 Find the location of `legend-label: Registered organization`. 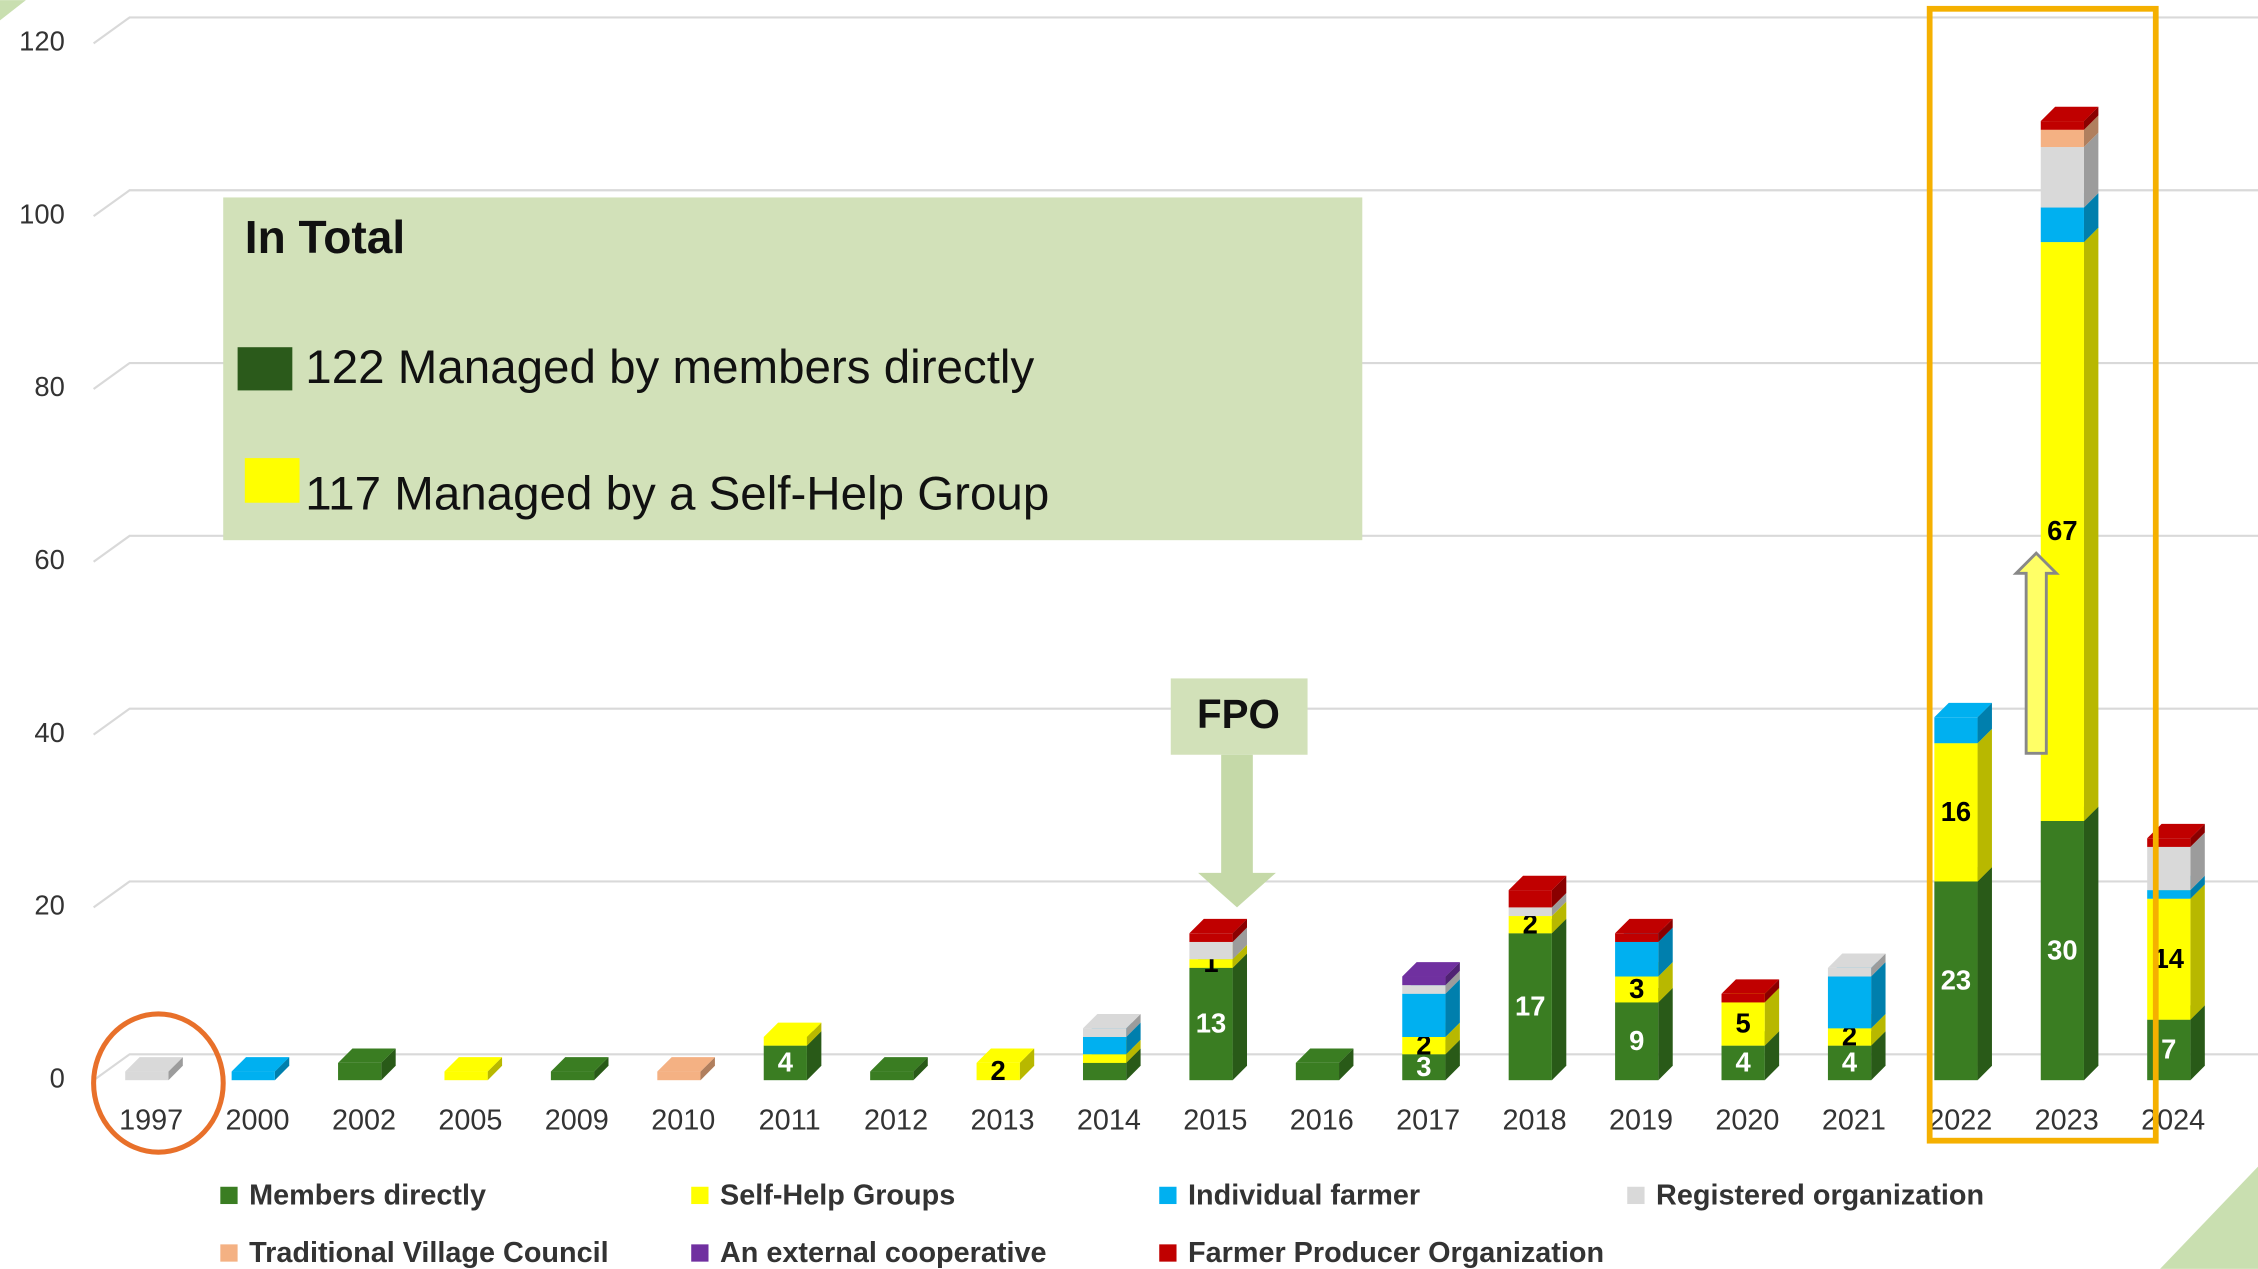

legend-label: Registered organization is located at coordinates (1820, 1195).